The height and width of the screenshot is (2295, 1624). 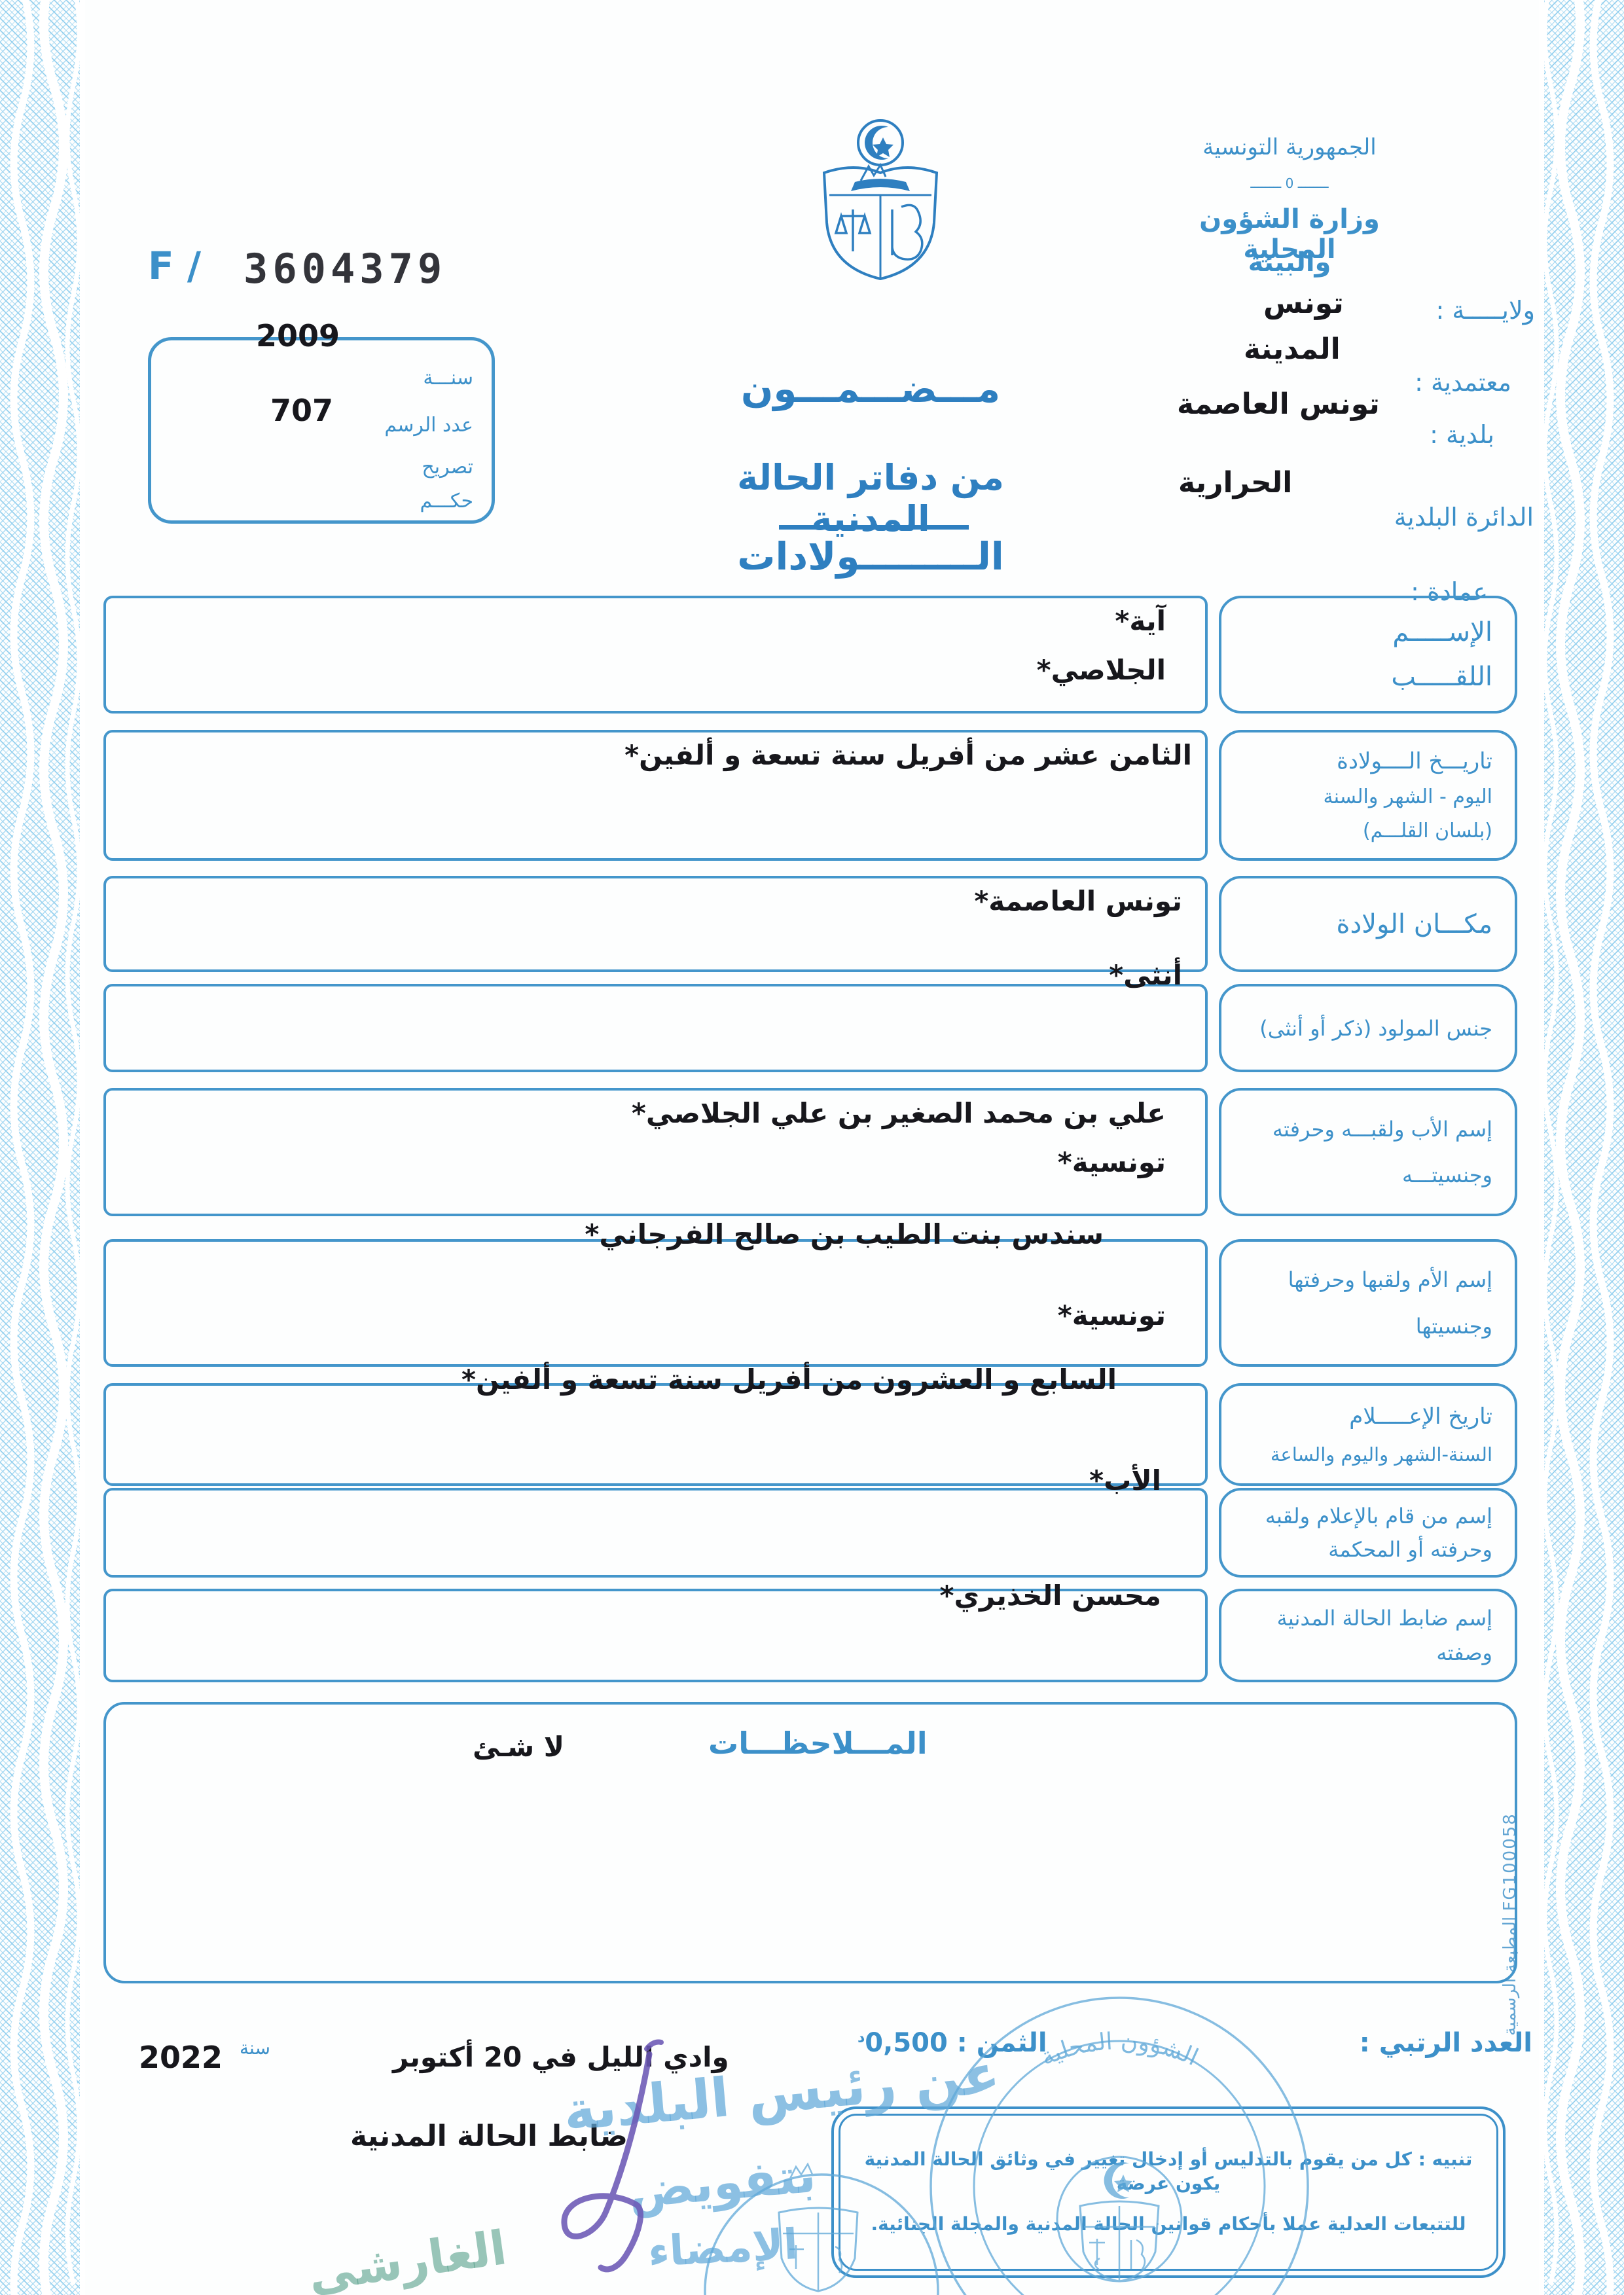 What do you see at coordinates (1384, 1619) in the screenshot?
I see `field-label: إسم ضابط الحالة المدنية` at bounding box center [1384, 1619].